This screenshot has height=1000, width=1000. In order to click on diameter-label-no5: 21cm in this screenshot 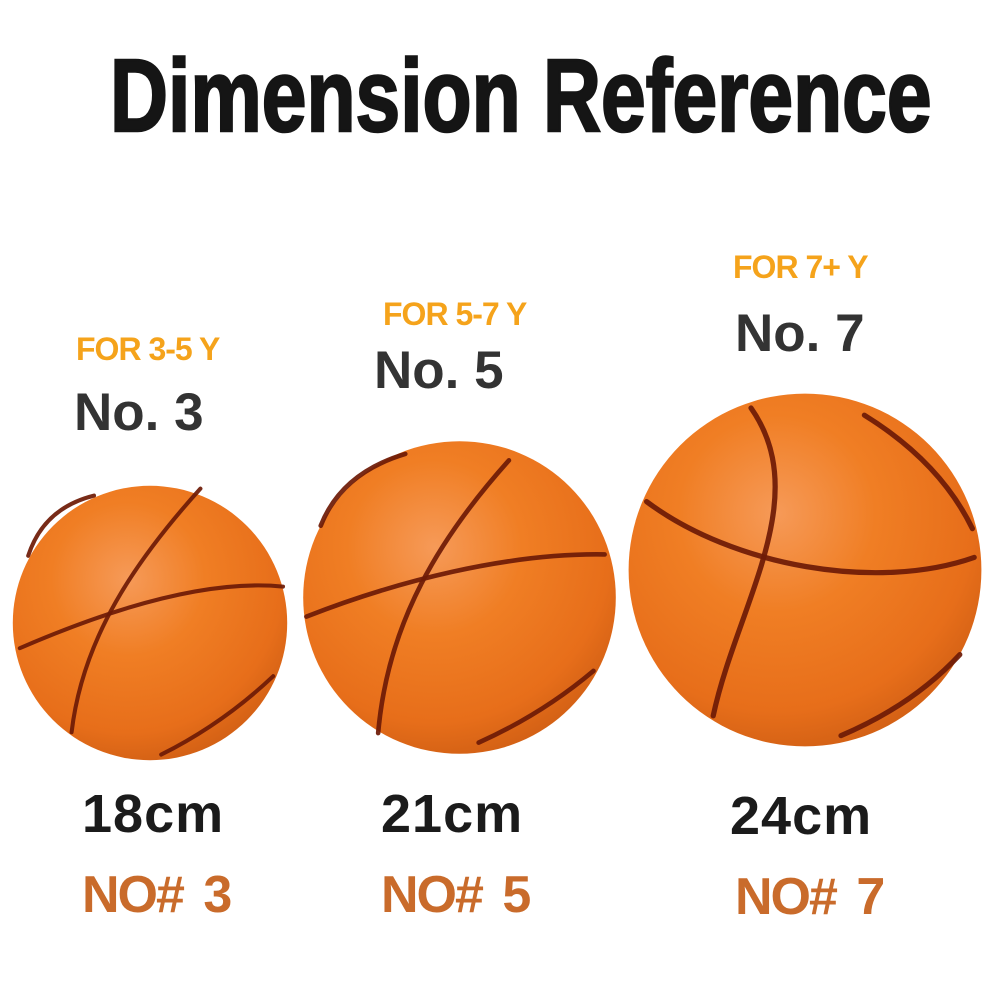, I will do `click(452, 814)`.